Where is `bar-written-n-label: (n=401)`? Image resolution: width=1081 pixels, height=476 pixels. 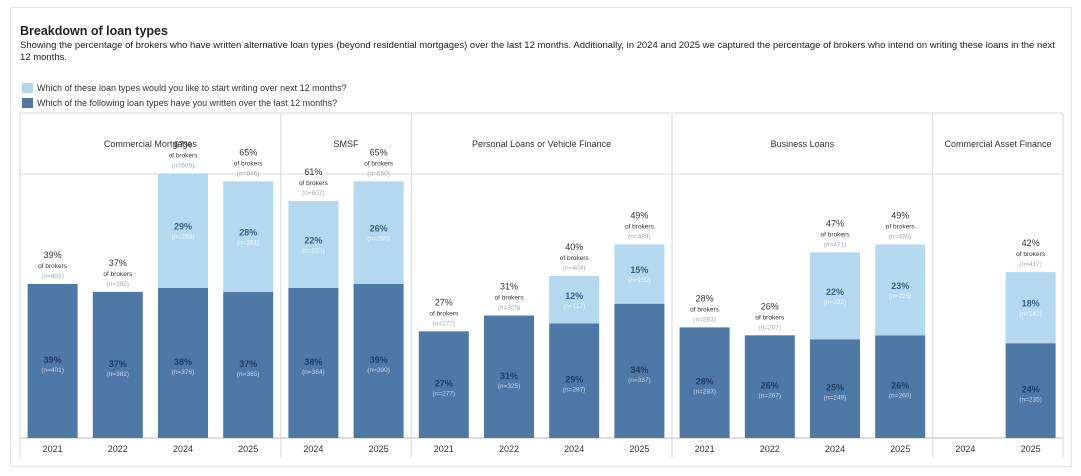 bar-written-n-label: (n=401) is located at coordinates (52, 370).